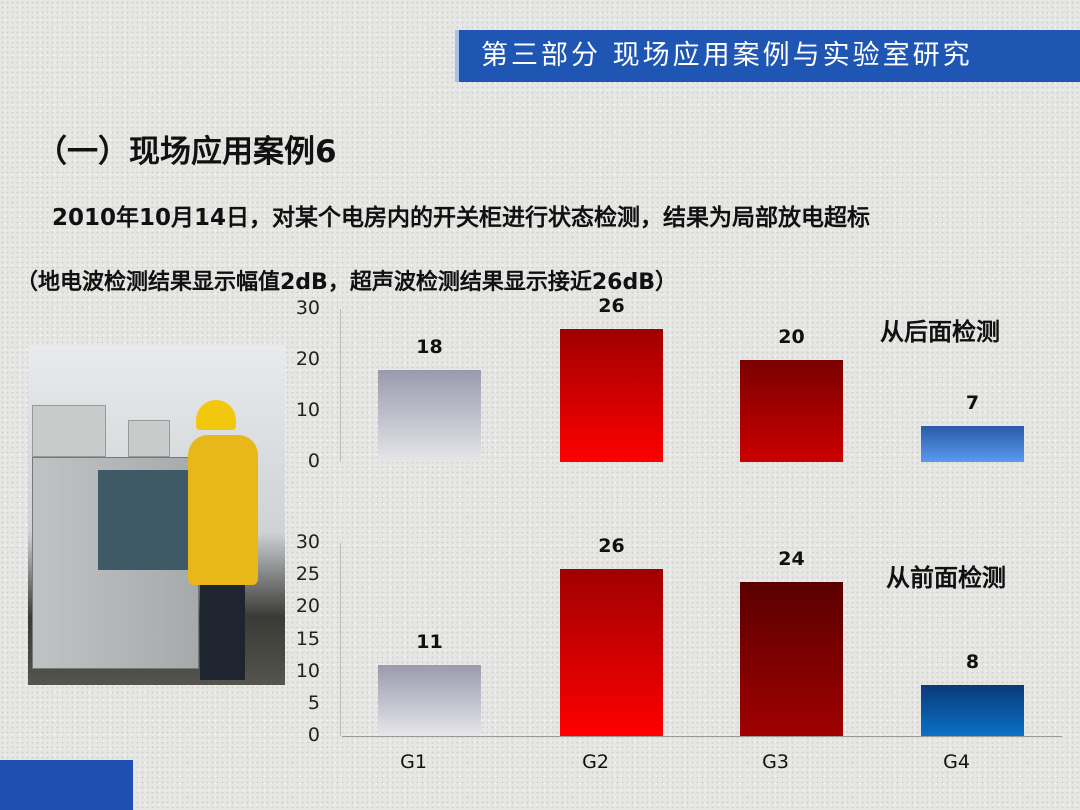 The width and height of the screenshot is (1080, 810). Describe the element at coordinates (767, 56) in the screenshot. I see `section-banner: 第三部分 现场应用案例与实验室研究` at that location.